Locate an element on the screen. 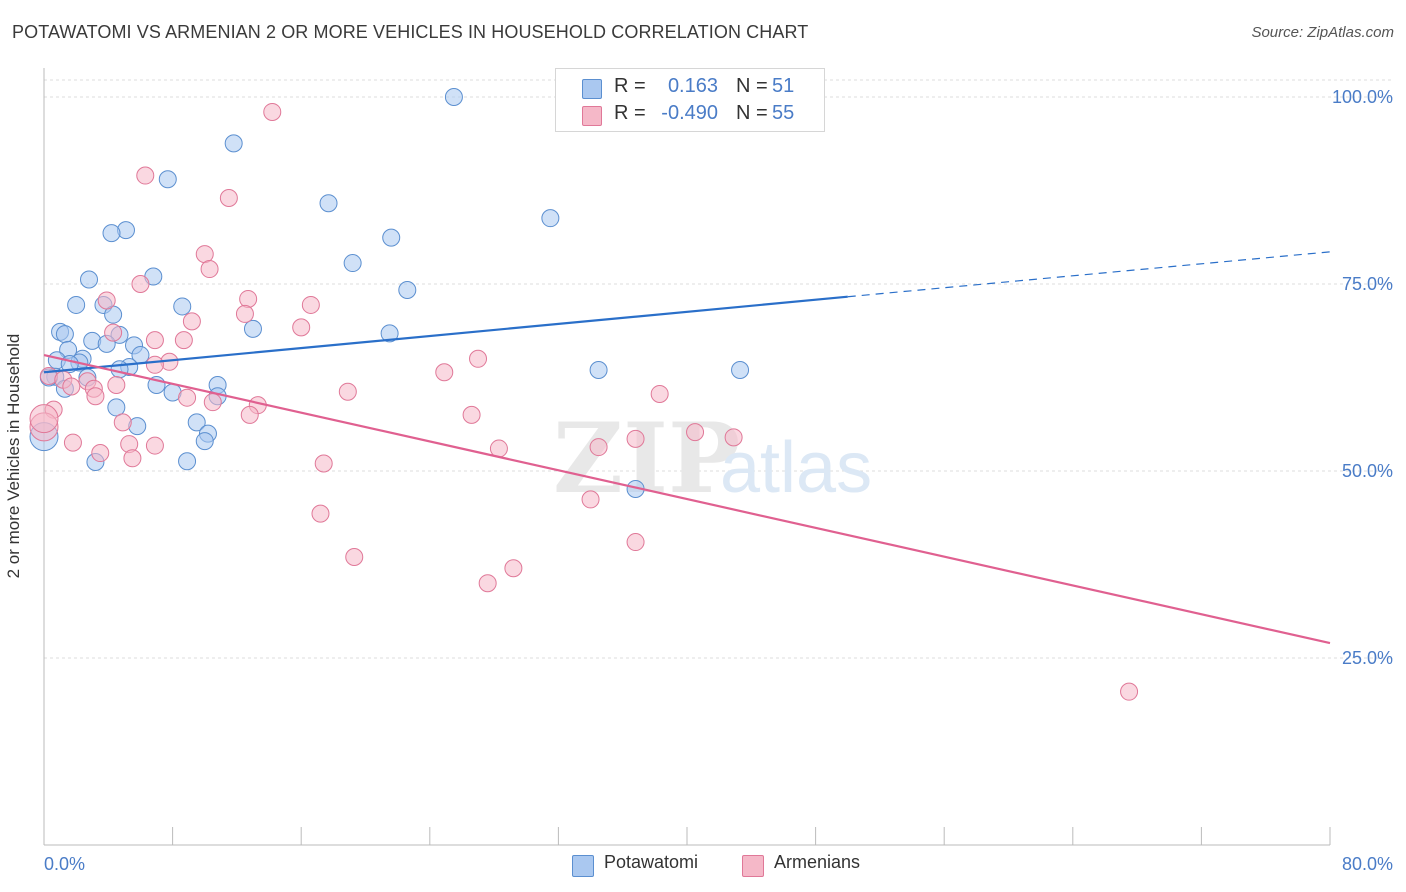 The height and width of the screenshot is (892, 1406). r-value: -0.490 is located at coordinates (689, 113).